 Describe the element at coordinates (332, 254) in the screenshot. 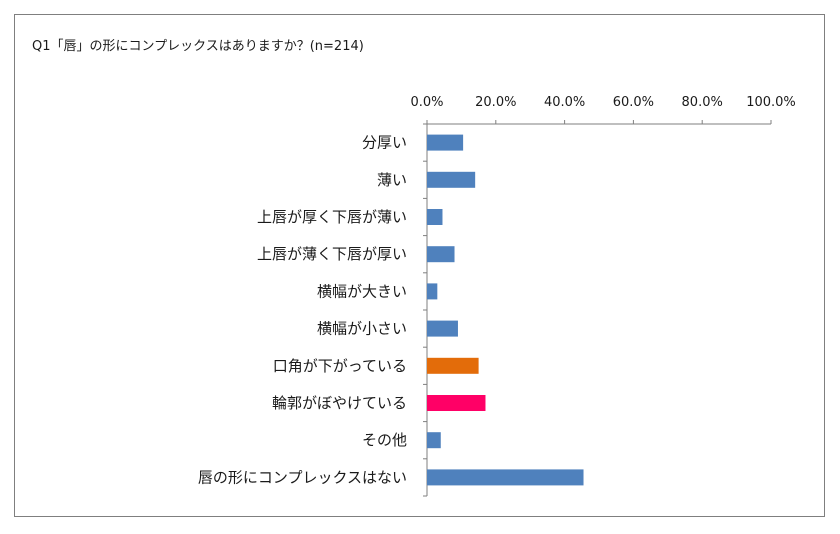

I see `category-label: 上唇が薄く下唇が厚い` at that location.